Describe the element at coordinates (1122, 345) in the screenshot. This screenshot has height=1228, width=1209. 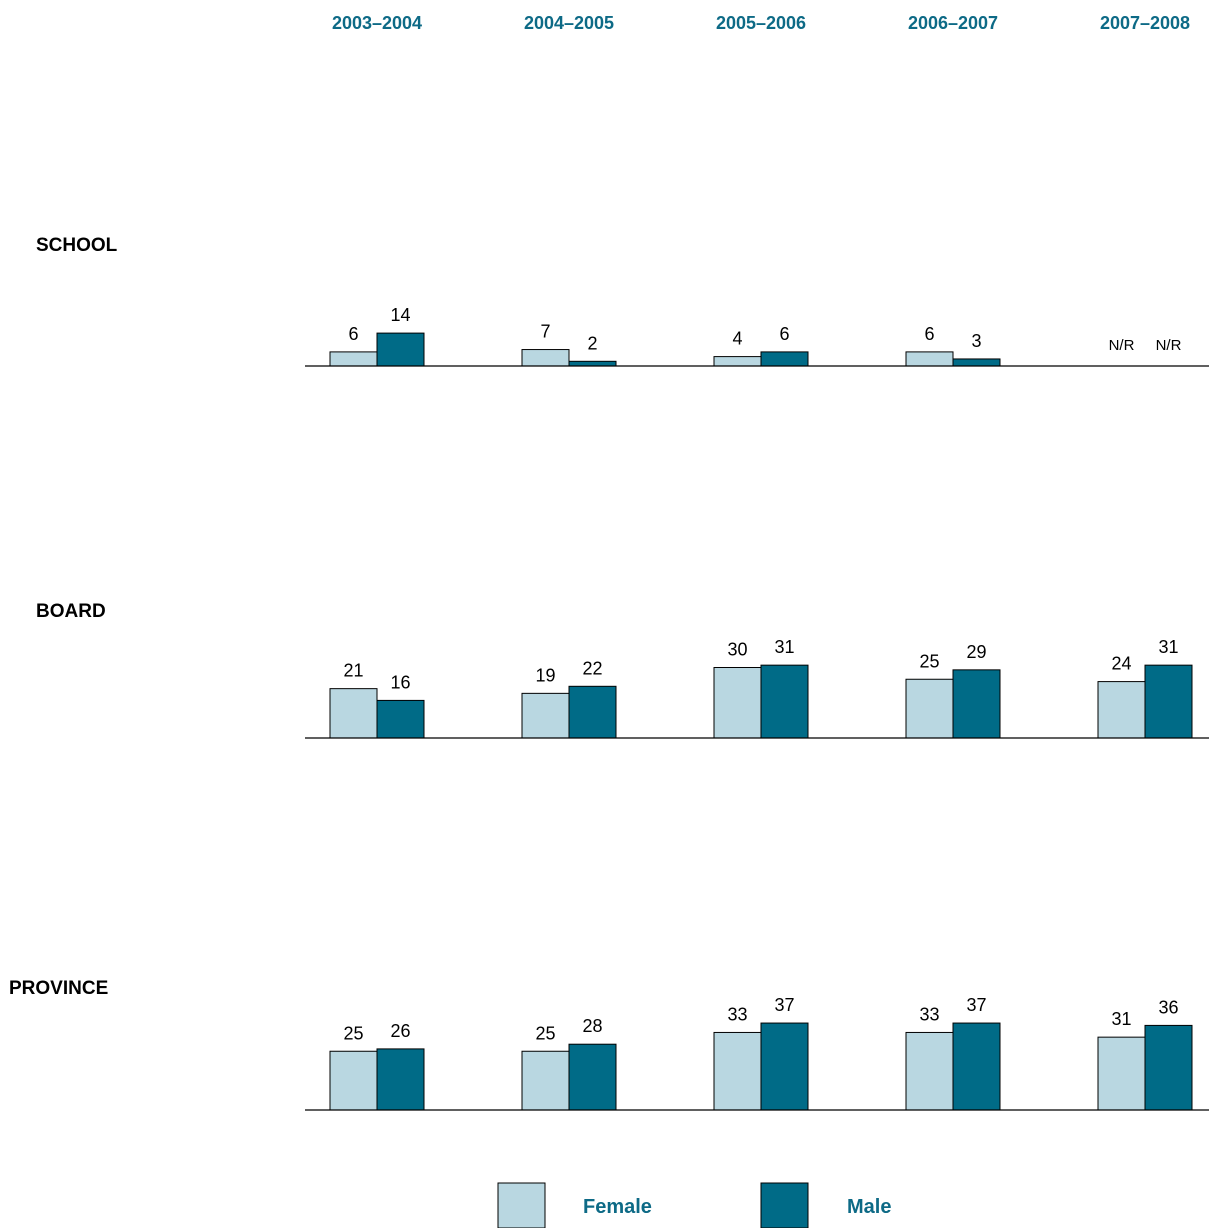
I see `value-label-female: N/R` at that location.